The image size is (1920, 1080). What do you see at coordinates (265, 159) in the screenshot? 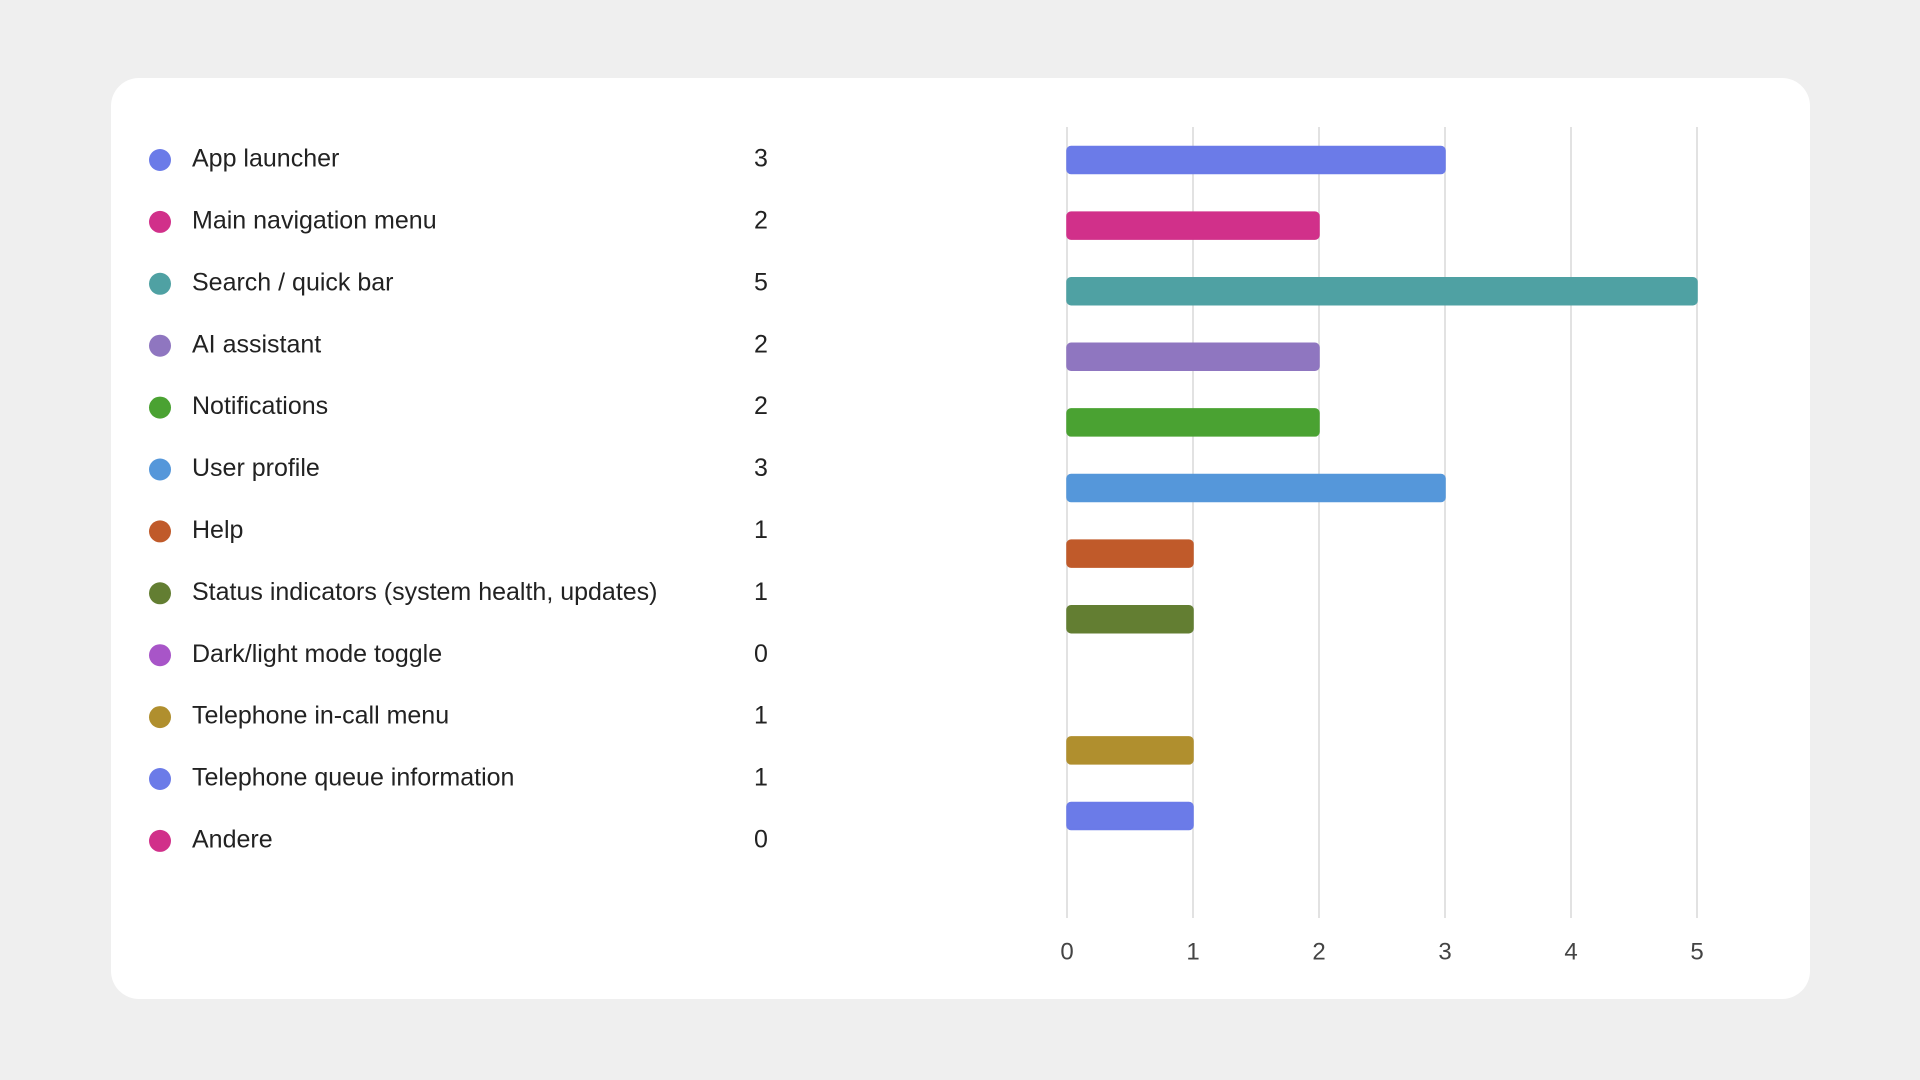
I see `legend-label: App launcher` at bounding box center [265, 159].